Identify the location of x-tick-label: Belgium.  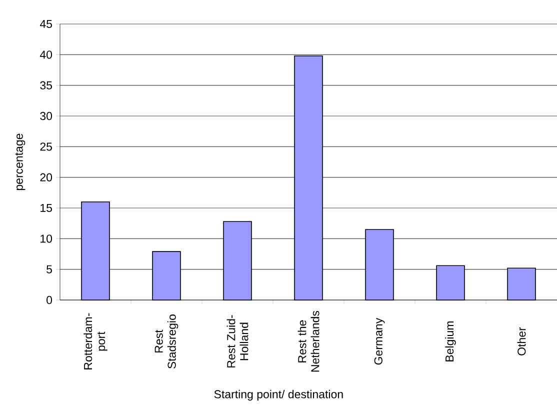
(450, 342).